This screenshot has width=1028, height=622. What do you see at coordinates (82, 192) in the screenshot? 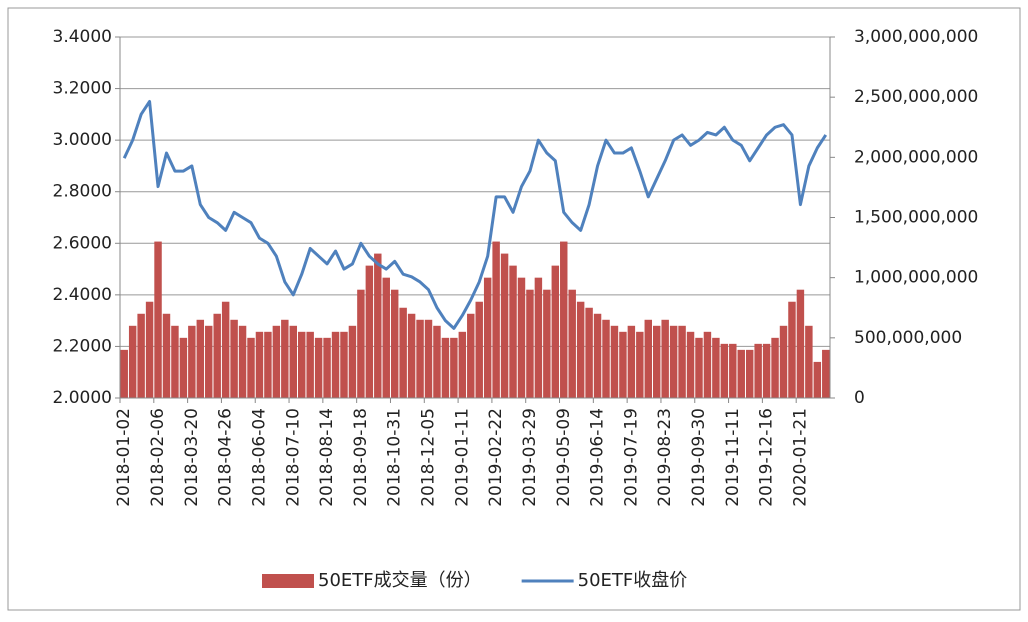
I see `y-tick-label: 2.8000` at bounding box center [82, 192].